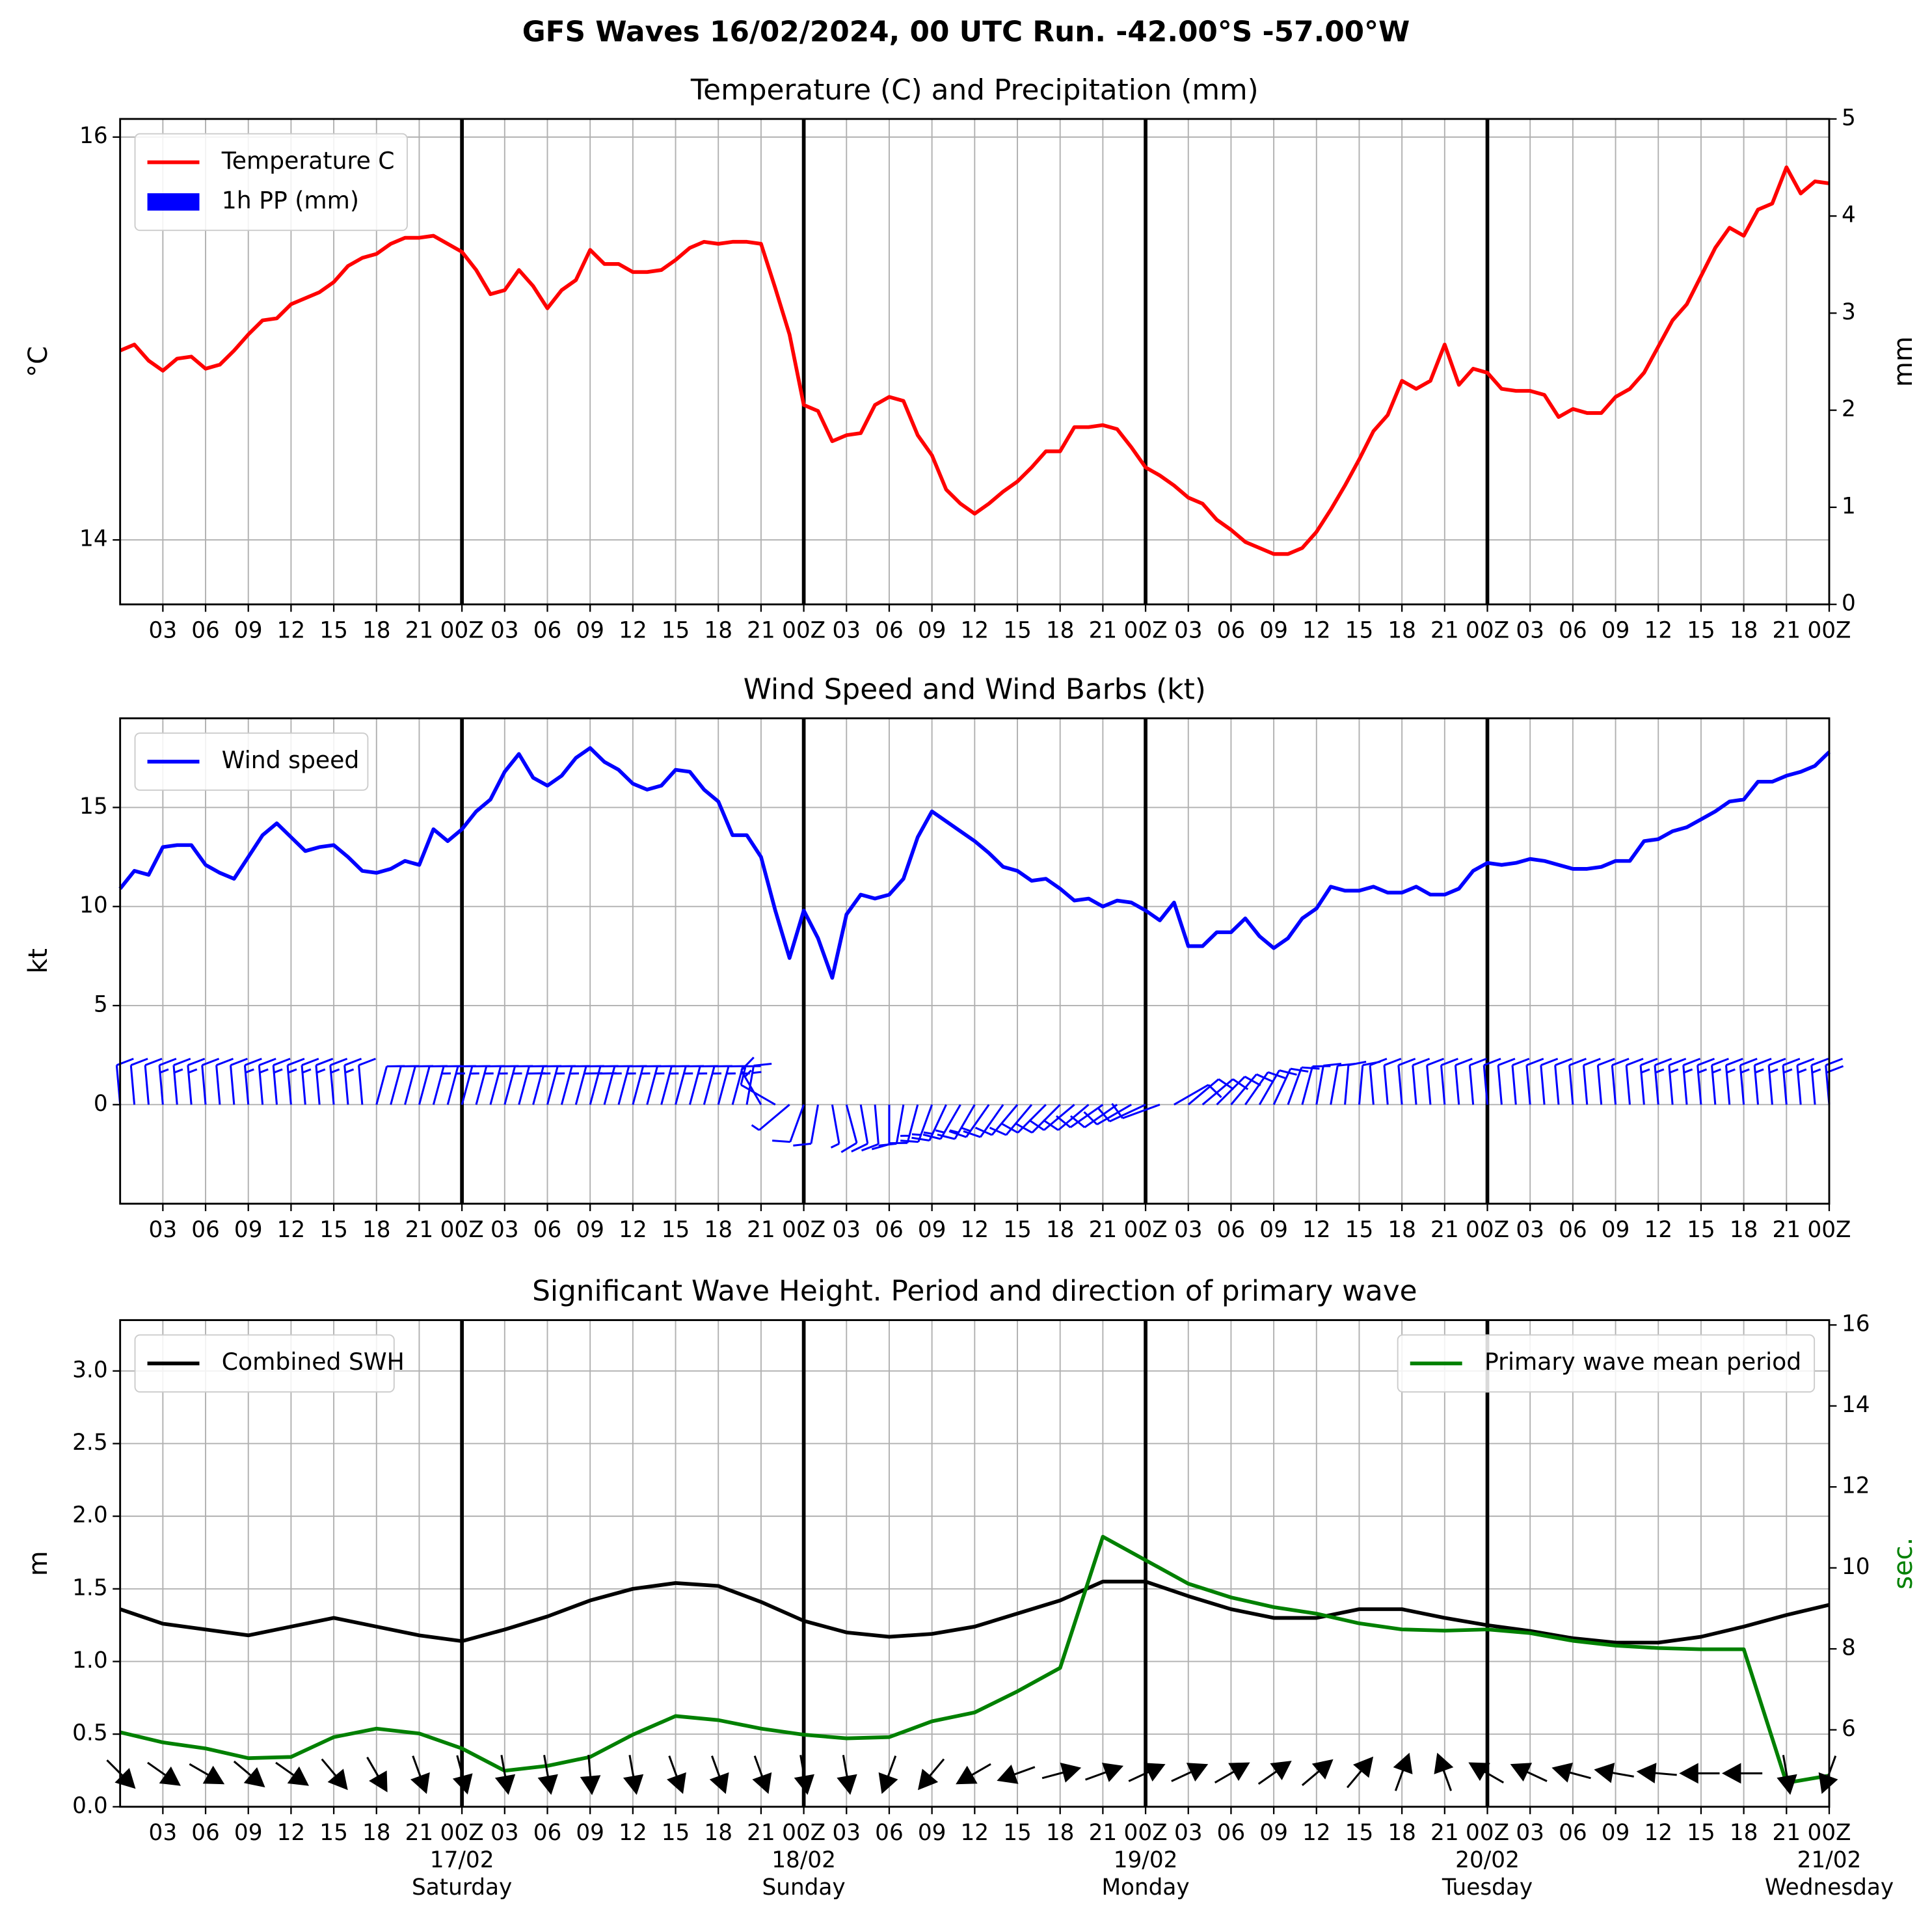 This screenshot has width=1932, height=1922. I want to click on y-axis-label: m, so click(38, 1563).